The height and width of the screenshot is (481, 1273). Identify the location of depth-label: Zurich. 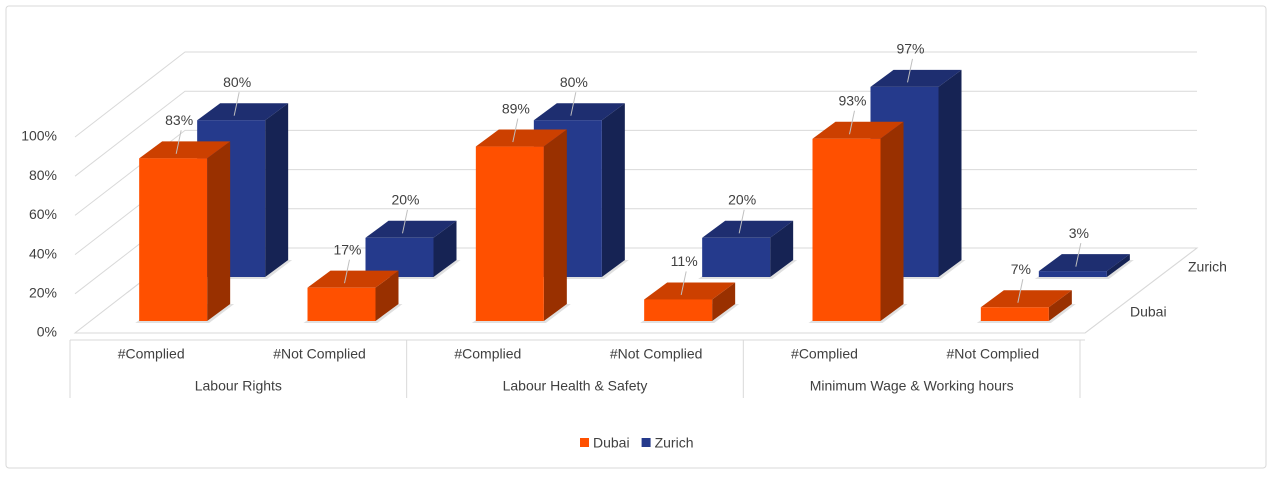
(1207, 267).